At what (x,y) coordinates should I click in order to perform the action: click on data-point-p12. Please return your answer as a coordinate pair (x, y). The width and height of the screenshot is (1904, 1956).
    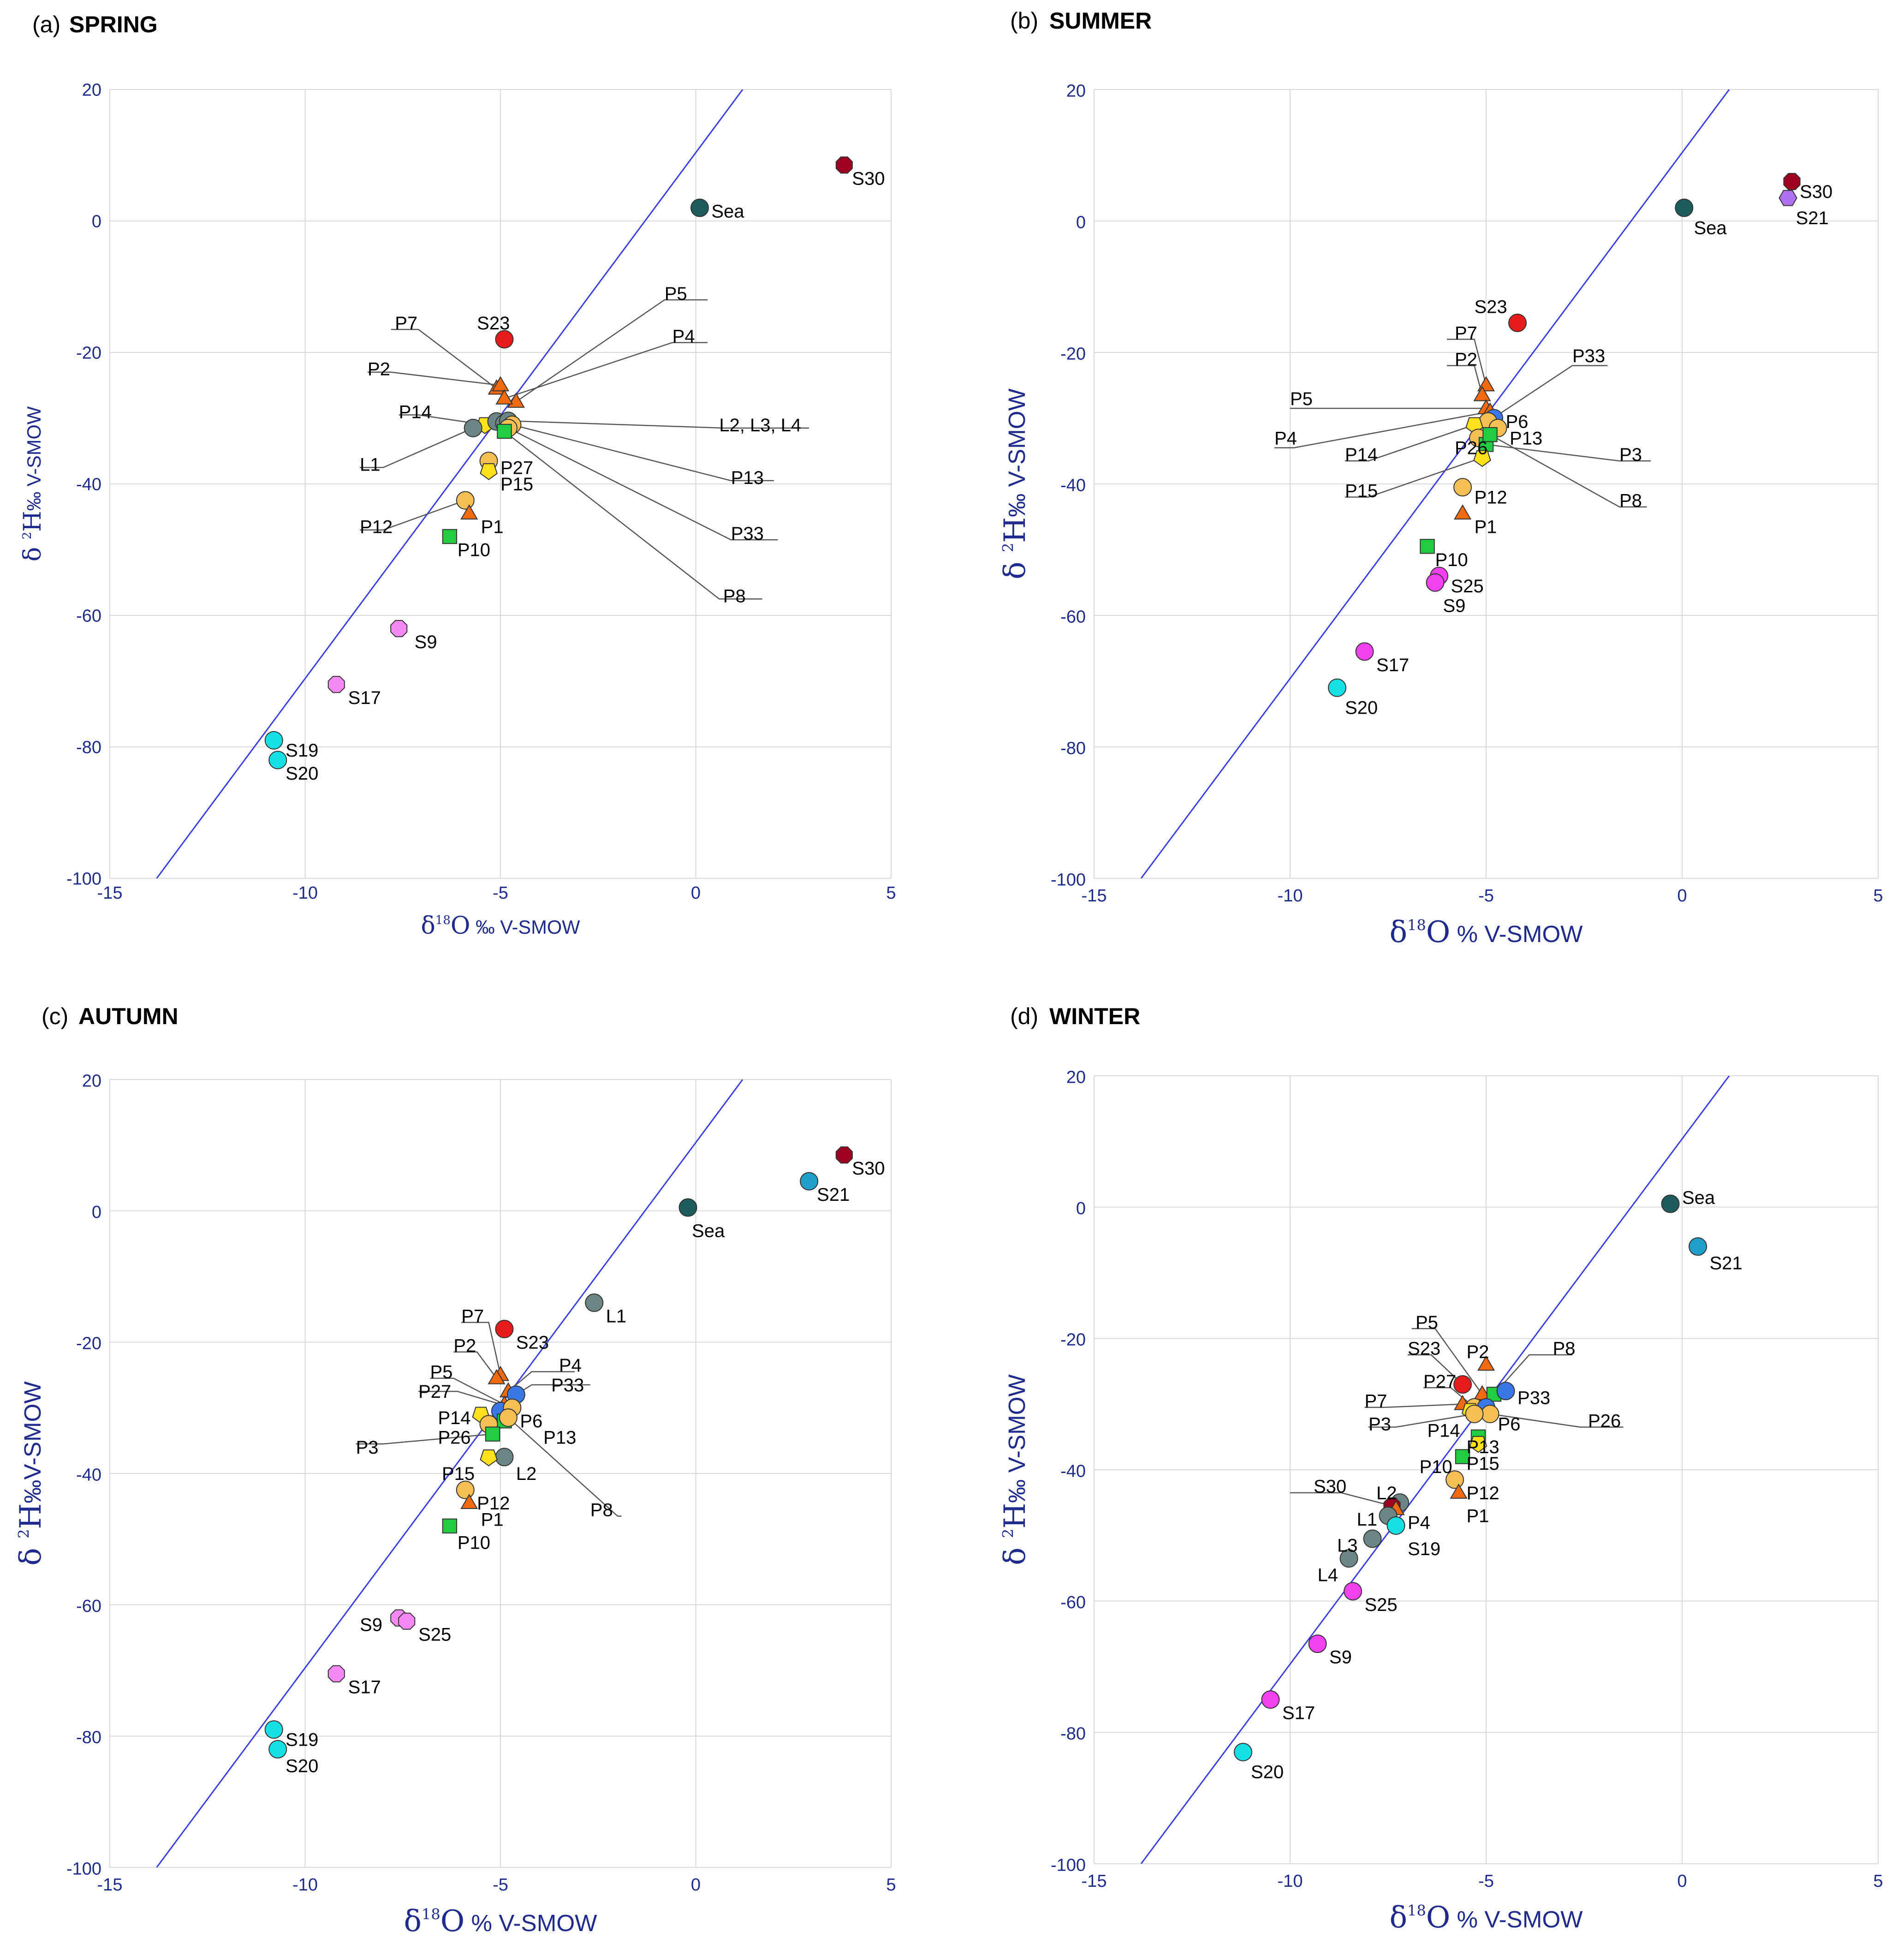
    Looking at the image, I should click on (1462, 487).